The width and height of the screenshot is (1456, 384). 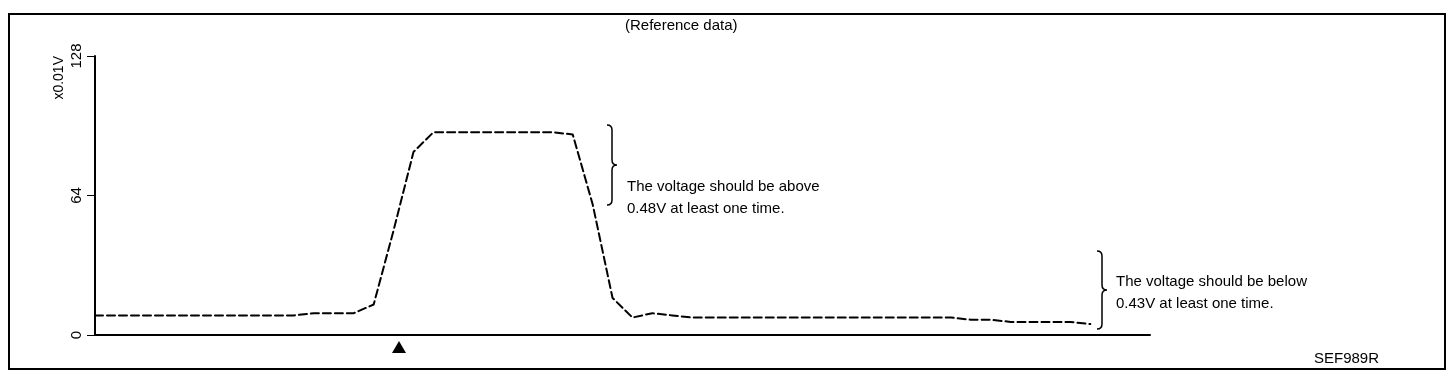 I want to click on chart-title: (Reference data), so click(x=681, y=24).